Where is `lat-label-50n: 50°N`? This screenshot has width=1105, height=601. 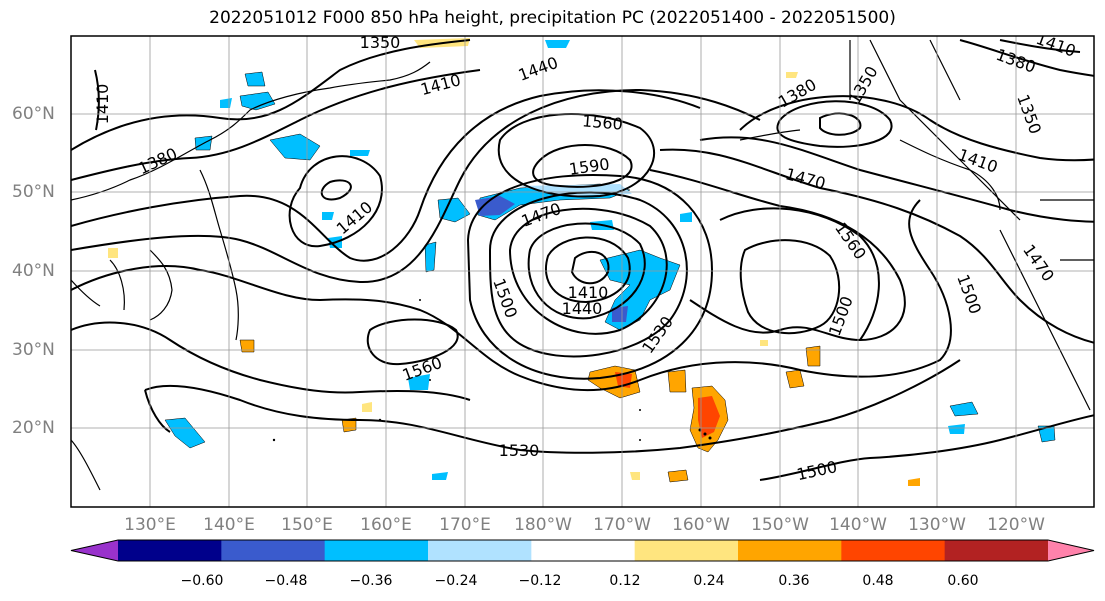 lat-label-50n: 50°N is located at coordinates (33, 192).